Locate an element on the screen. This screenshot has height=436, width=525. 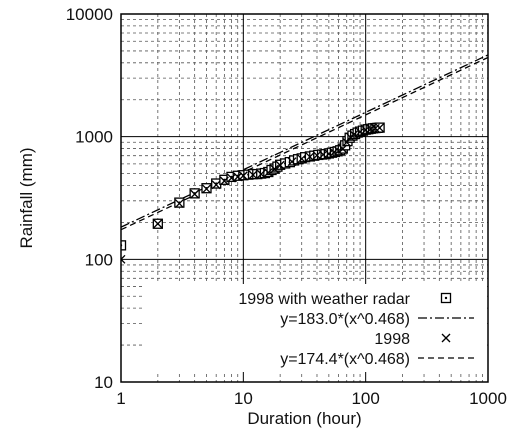
x-tick-label: 10 is located at coordinates (243, 398).